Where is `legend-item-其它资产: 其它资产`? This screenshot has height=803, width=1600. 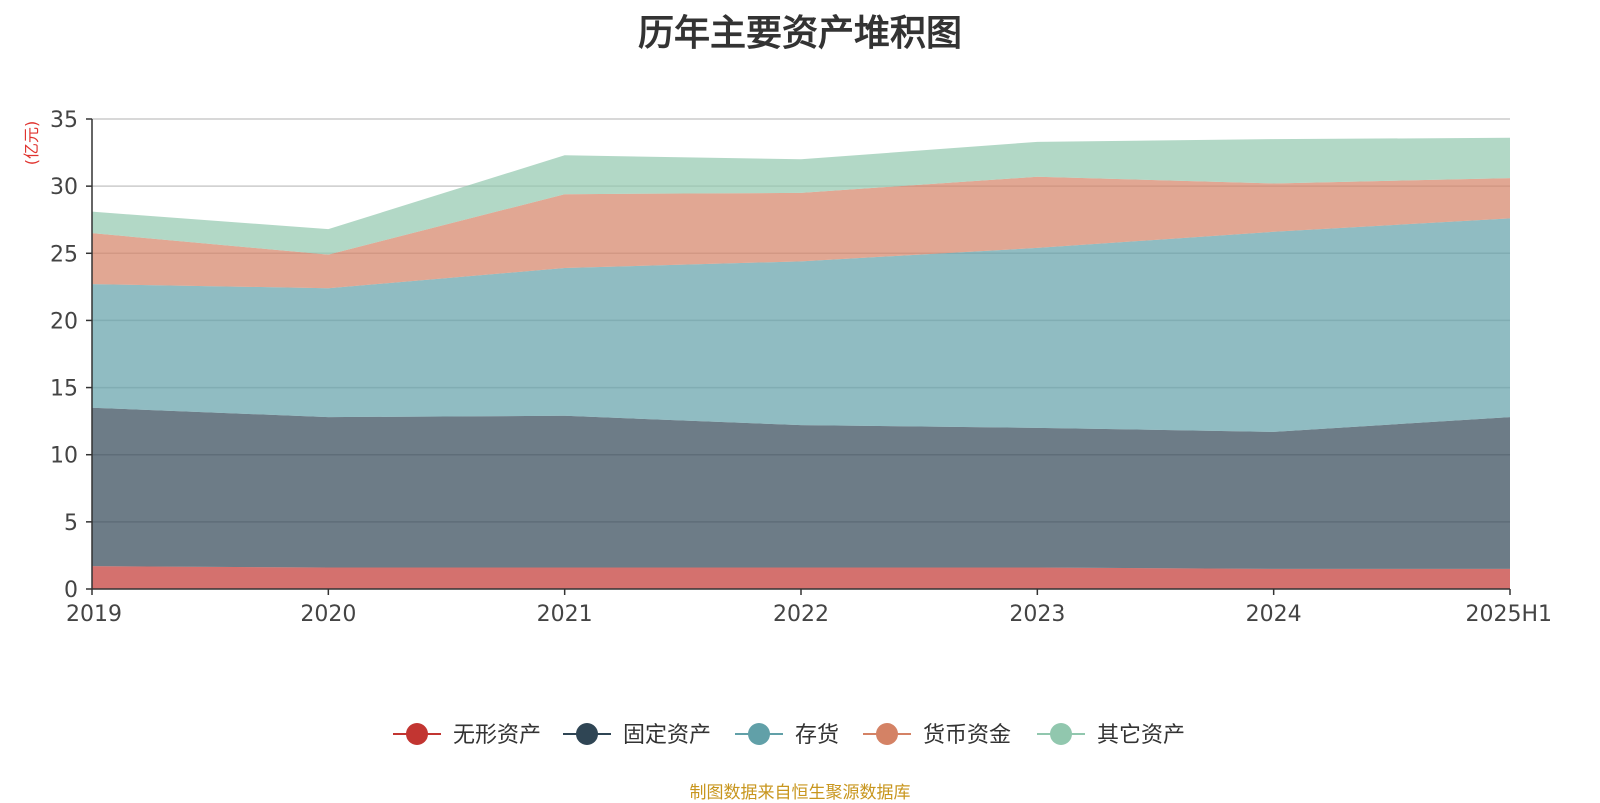
legend-item-其它资产: 其它资产 is located at coordinates (1111, 735).